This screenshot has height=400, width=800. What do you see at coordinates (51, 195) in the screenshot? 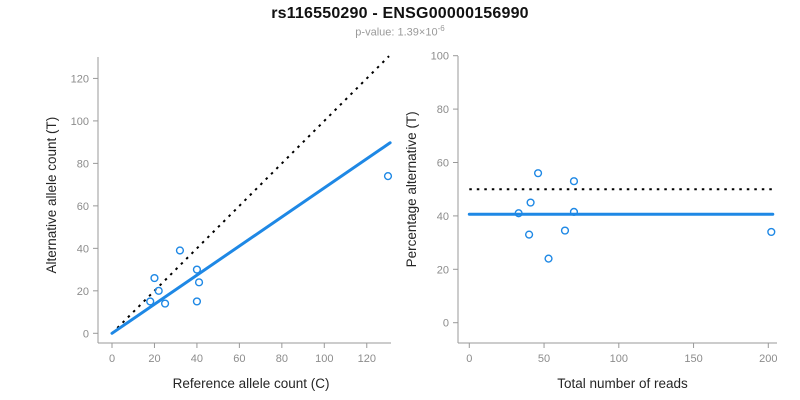
I see `y-axis-title: Alternative allele count (T)` at bounding box center [51, 195].